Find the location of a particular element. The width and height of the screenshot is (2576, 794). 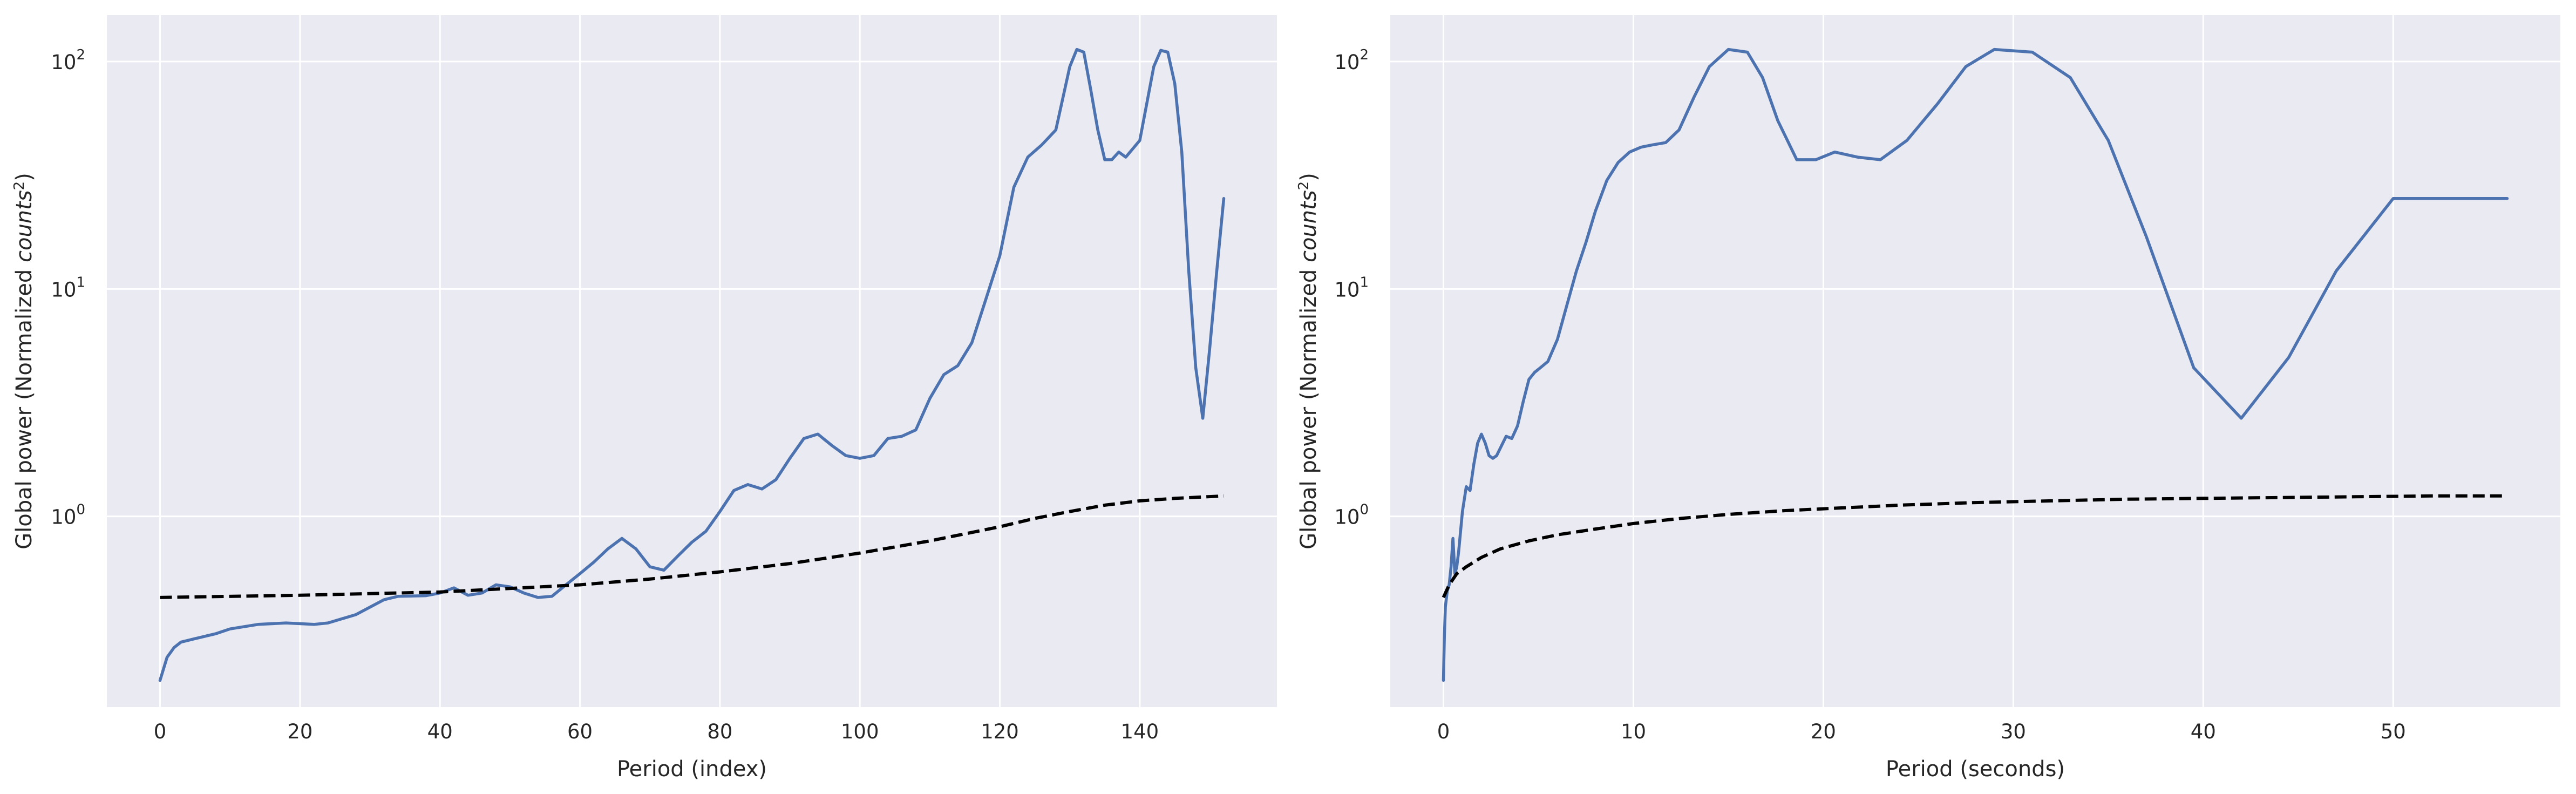

right-y-tick-label: 10² is located at coordinates (1351, 60).